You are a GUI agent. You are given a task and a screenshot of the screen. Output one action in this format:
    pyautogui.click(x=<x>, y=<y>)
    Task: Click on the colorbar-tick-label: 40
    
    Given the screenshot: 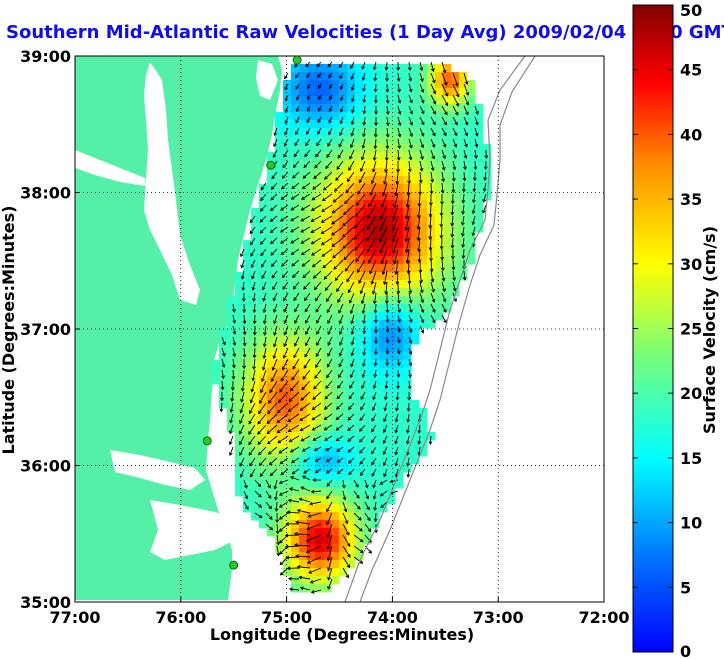 What is the action you would take?
    pyautogui.click(x=691, y=134)
    